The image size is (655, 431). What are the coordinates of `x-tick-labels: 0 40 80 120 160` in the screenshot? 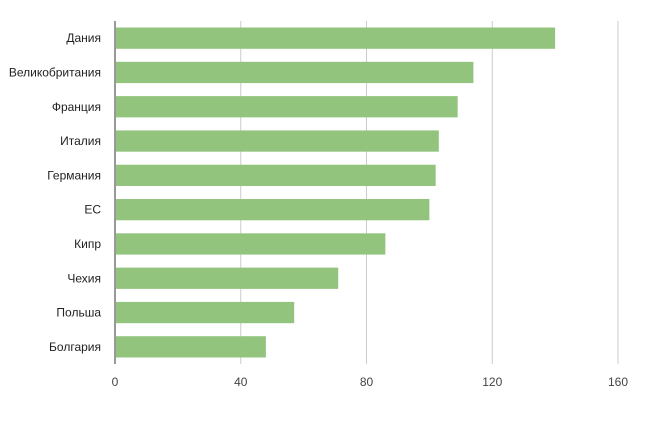 It's located at (370, 382).